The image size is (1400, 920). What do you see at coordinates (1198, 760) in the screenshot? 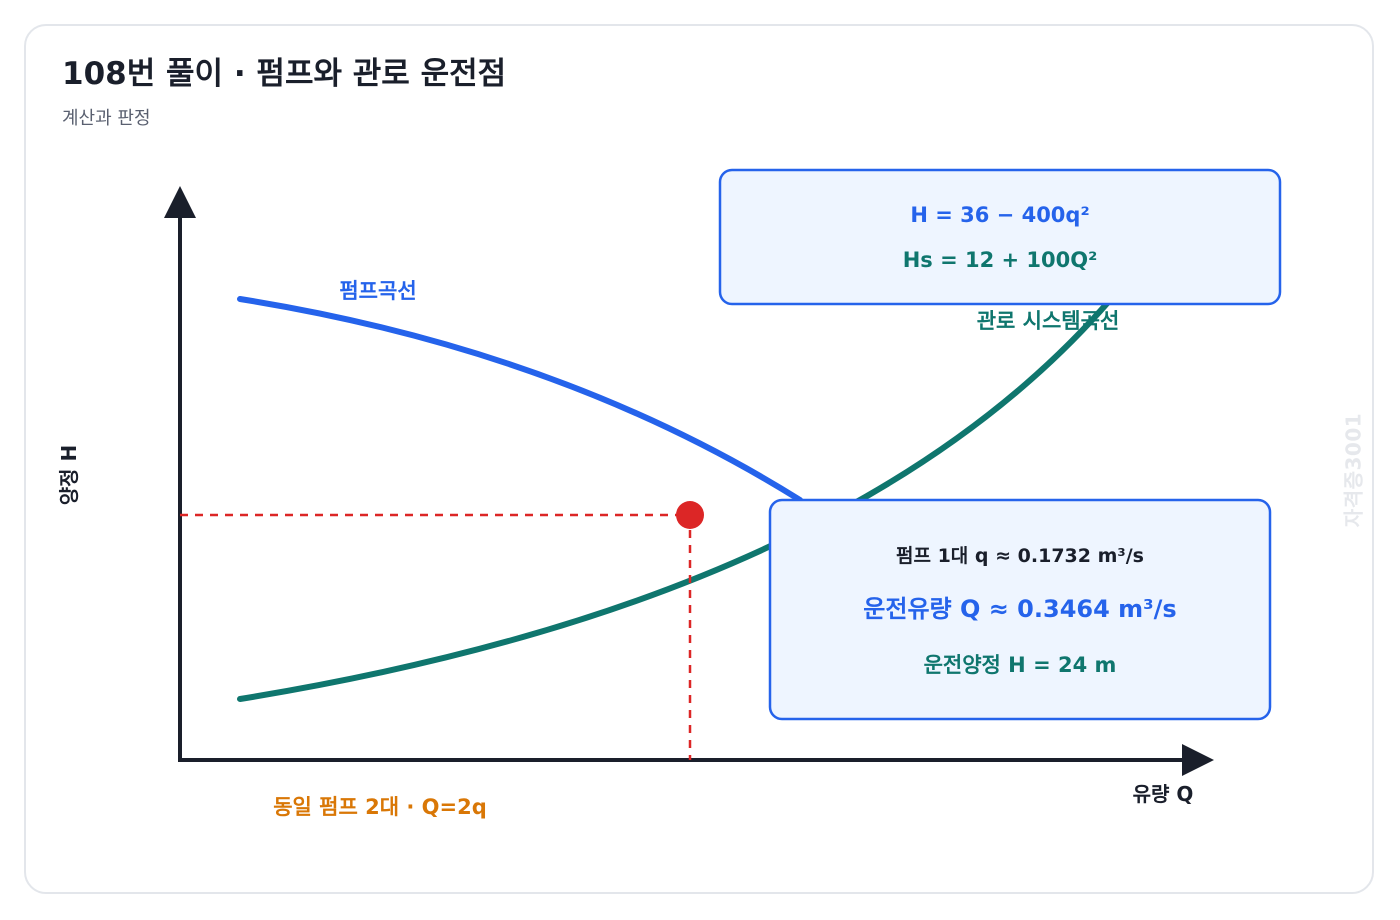
I see `x-axis-arrow` at bounding box center [1198, 760].